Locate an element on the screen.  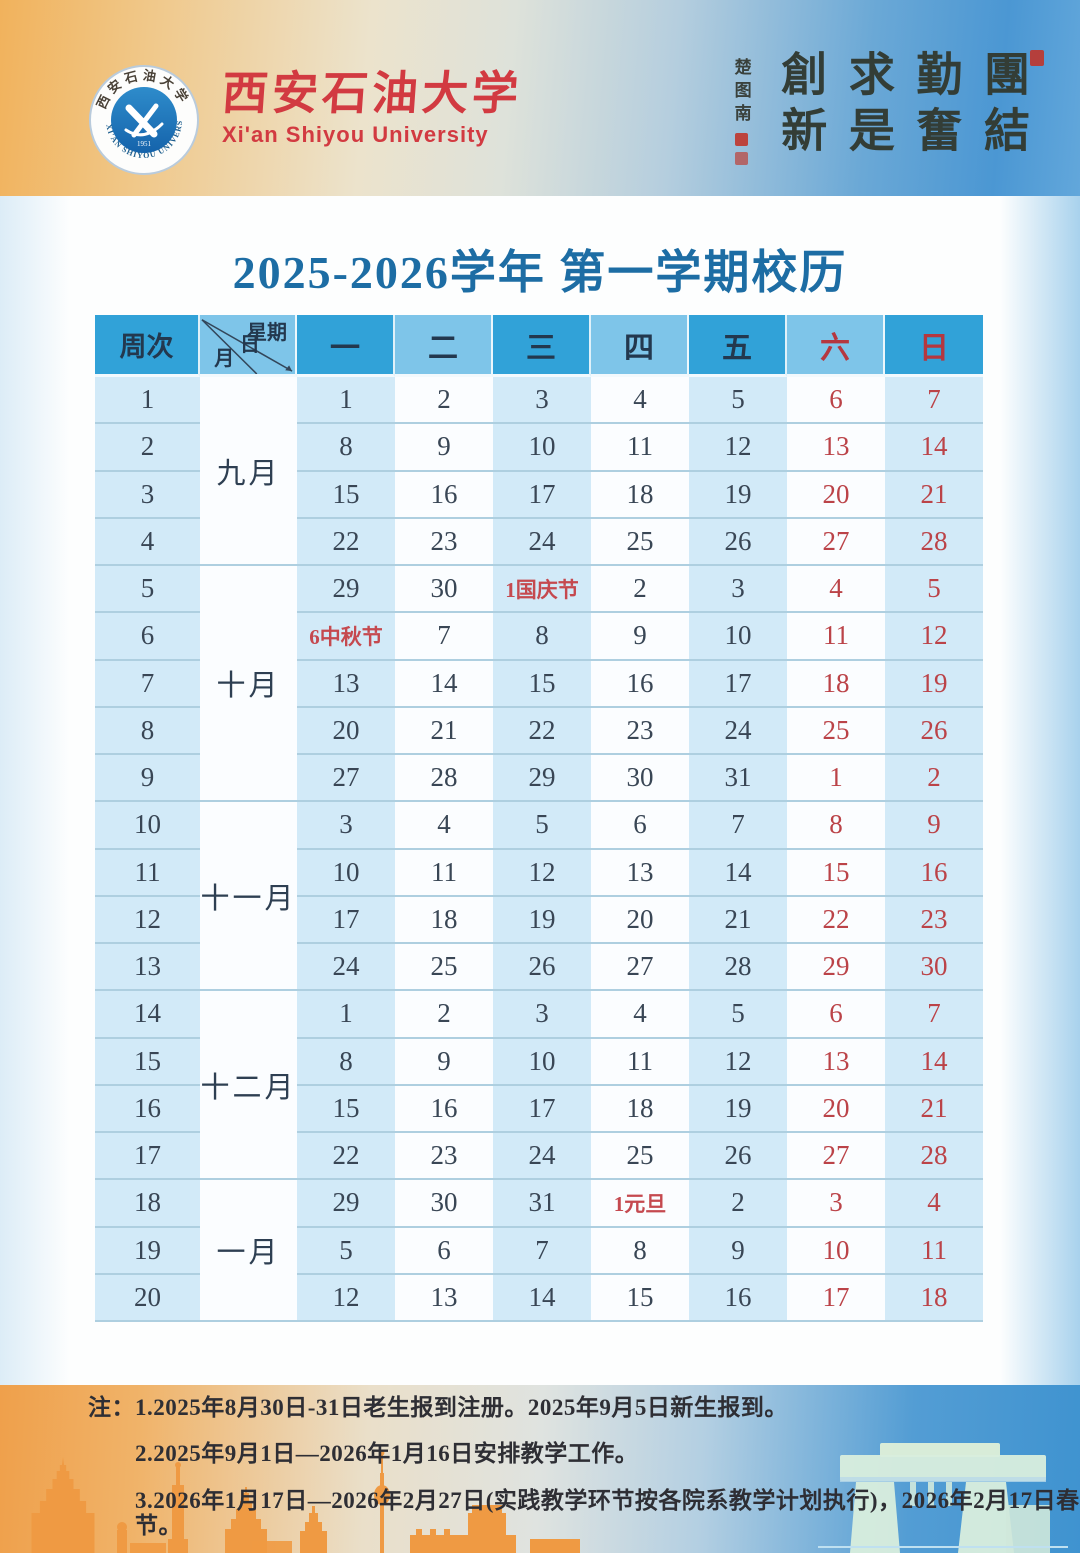
week-number-cell: 19 is located at coordinates (147, 1251).